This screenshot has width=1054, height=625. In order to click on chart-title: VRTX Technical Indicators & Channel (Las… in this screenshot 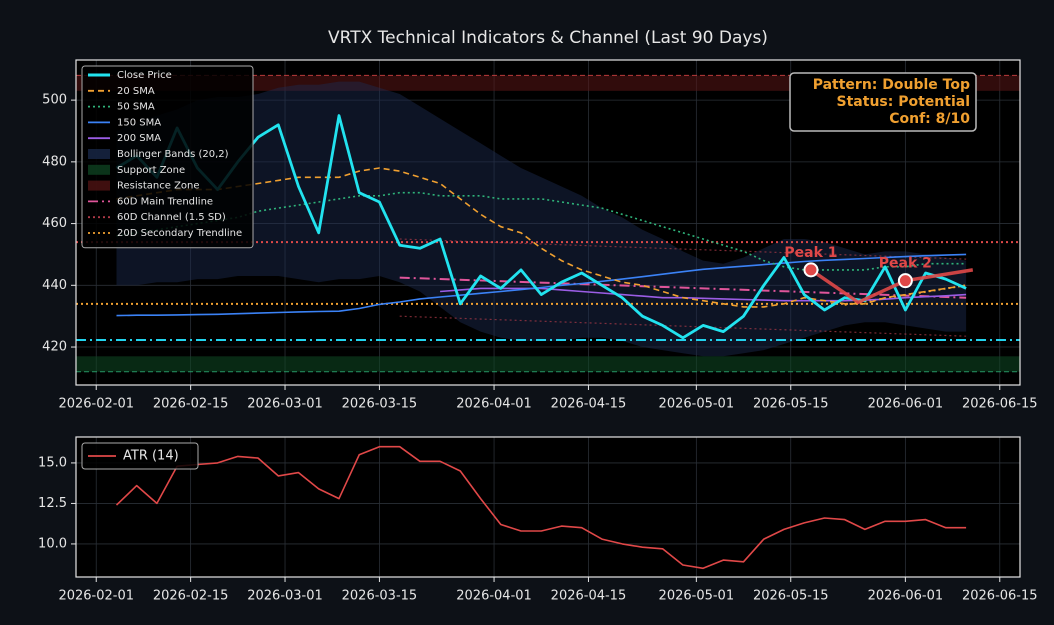, I will do `click(548, 38)`.